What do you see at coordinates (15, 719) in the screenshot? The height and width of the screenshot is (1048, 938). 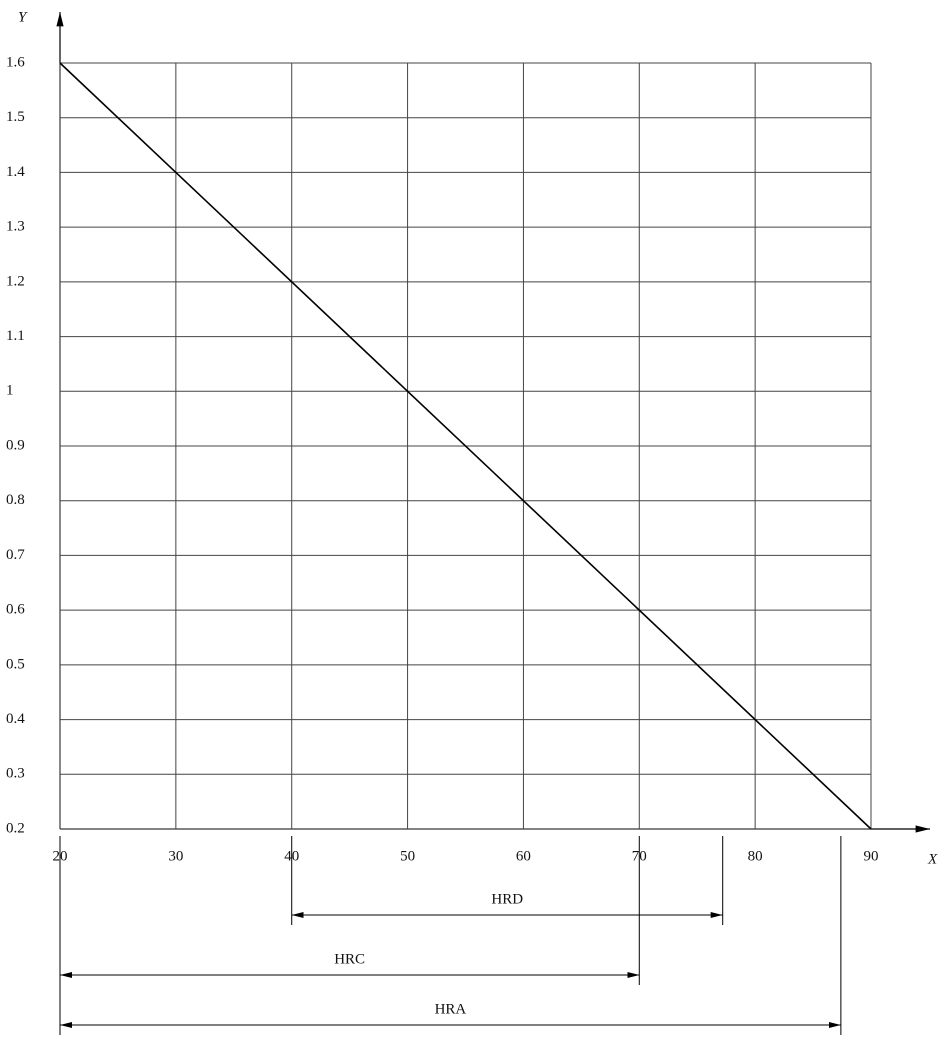 I see `y-tick-label: 0.4` at bounding box center [15, 719].